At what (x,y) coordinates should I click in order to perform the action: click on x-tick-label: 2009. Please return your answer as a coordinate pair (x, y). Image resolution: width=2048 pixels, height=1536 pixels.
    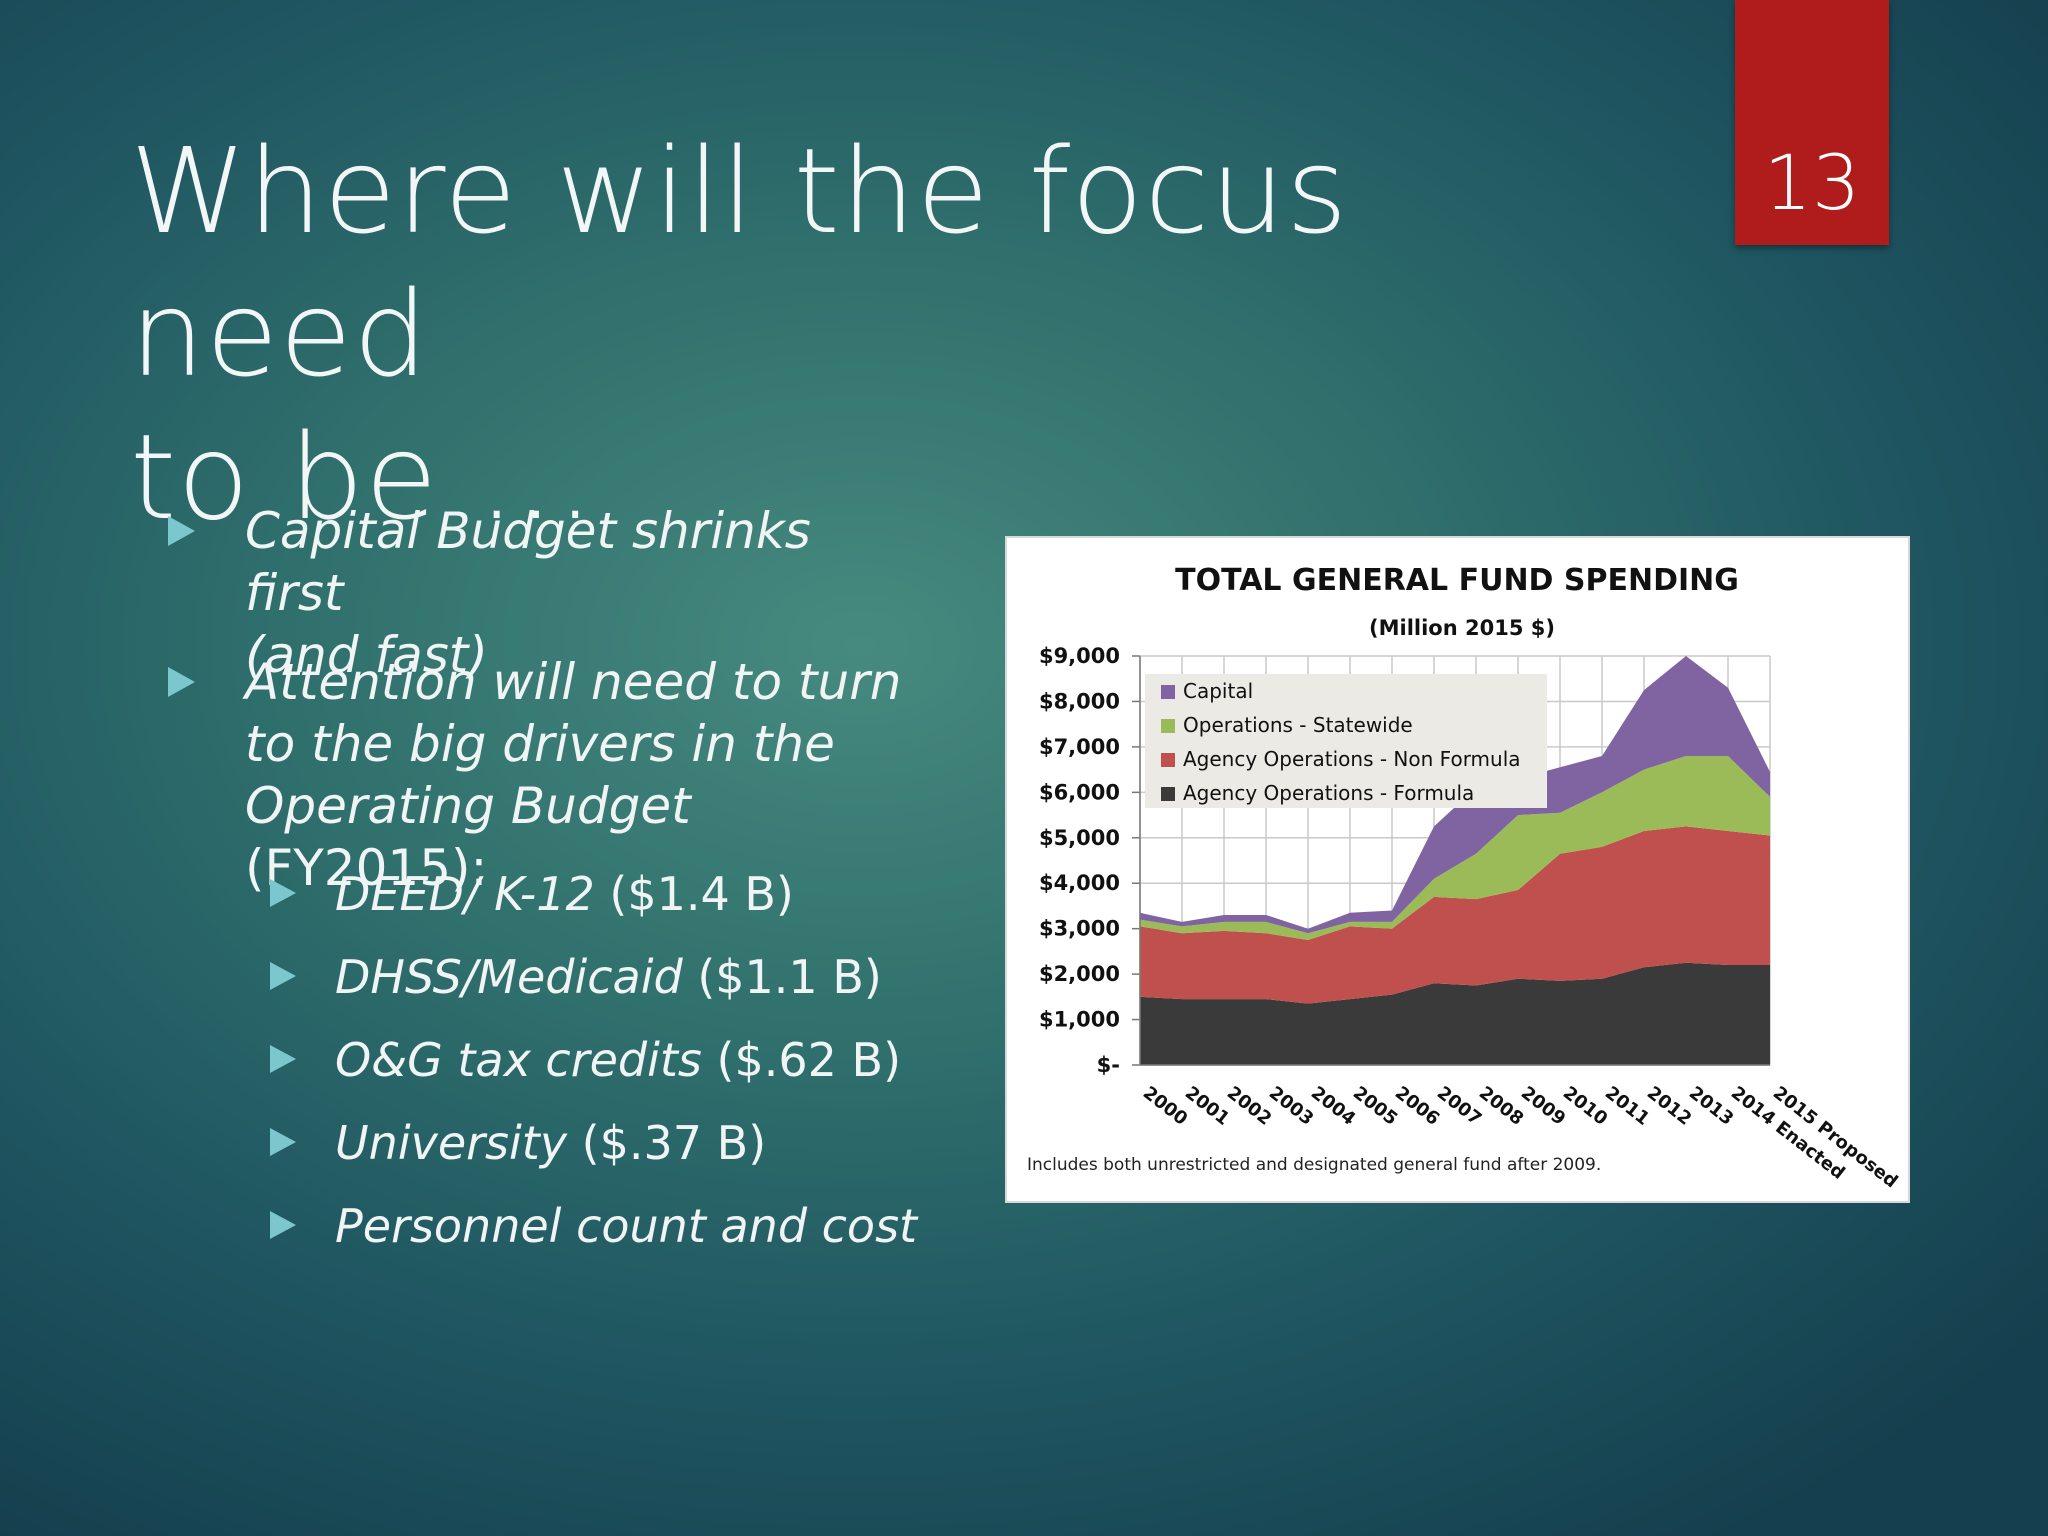
    Looking at the image, I should click on (1543, 1105).